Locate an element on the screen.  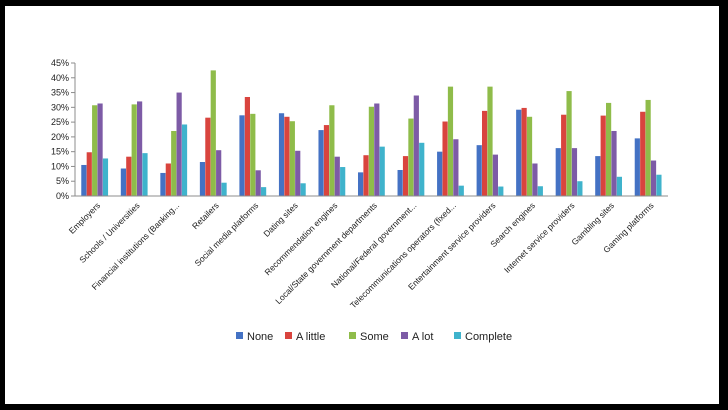
legend-label: A little is located at coordinates (310, 337).